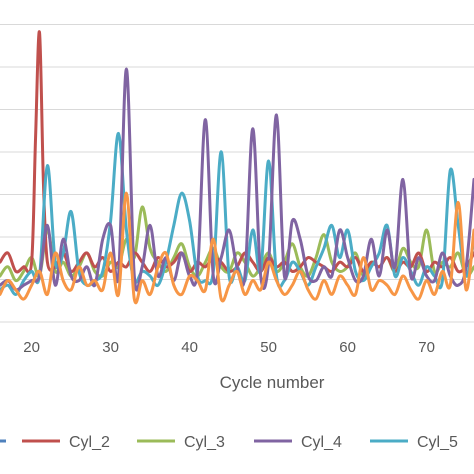  I want to click on x-tick-label-50: 50, so click(268, 347).